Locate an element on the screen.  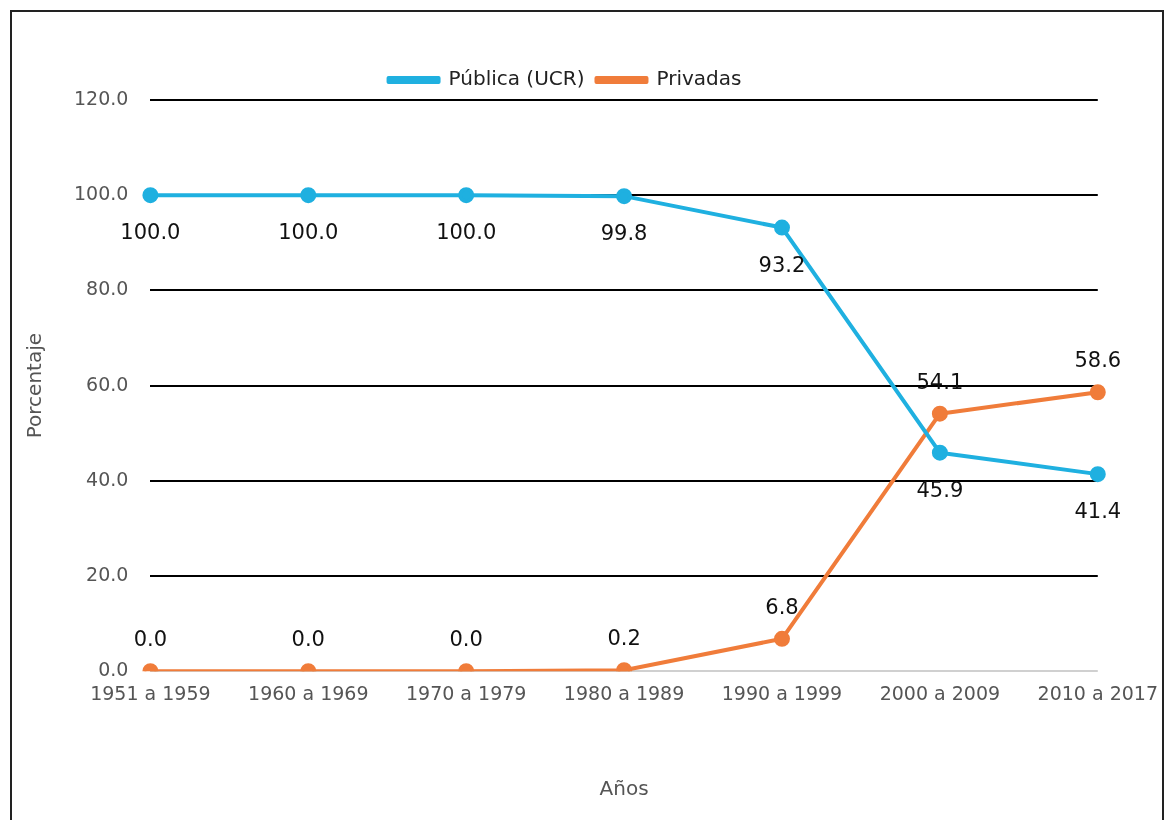
data-label: 41.4 is located at coordinates (1098, 511).